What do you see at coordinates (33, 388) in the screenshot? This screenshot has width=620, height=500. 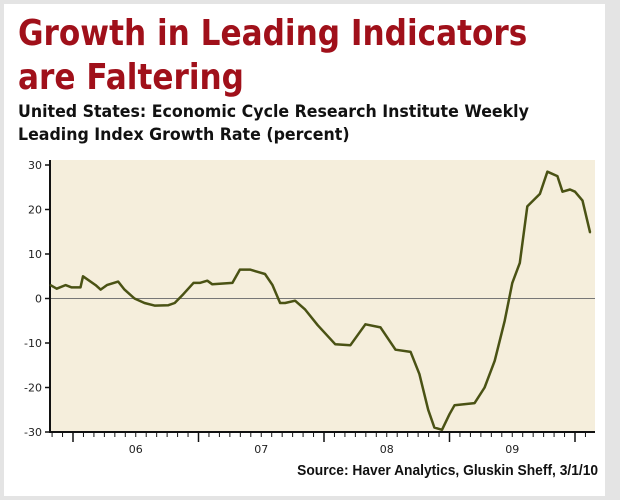 I see `y-tick-label: -20` at bounding box center [33, 388].